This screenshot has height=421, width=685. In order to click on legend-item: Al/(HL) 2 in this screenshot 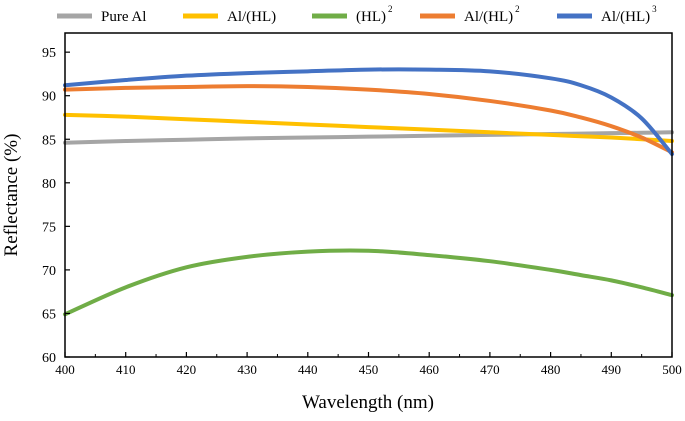, I will do `click(470, 14)`.